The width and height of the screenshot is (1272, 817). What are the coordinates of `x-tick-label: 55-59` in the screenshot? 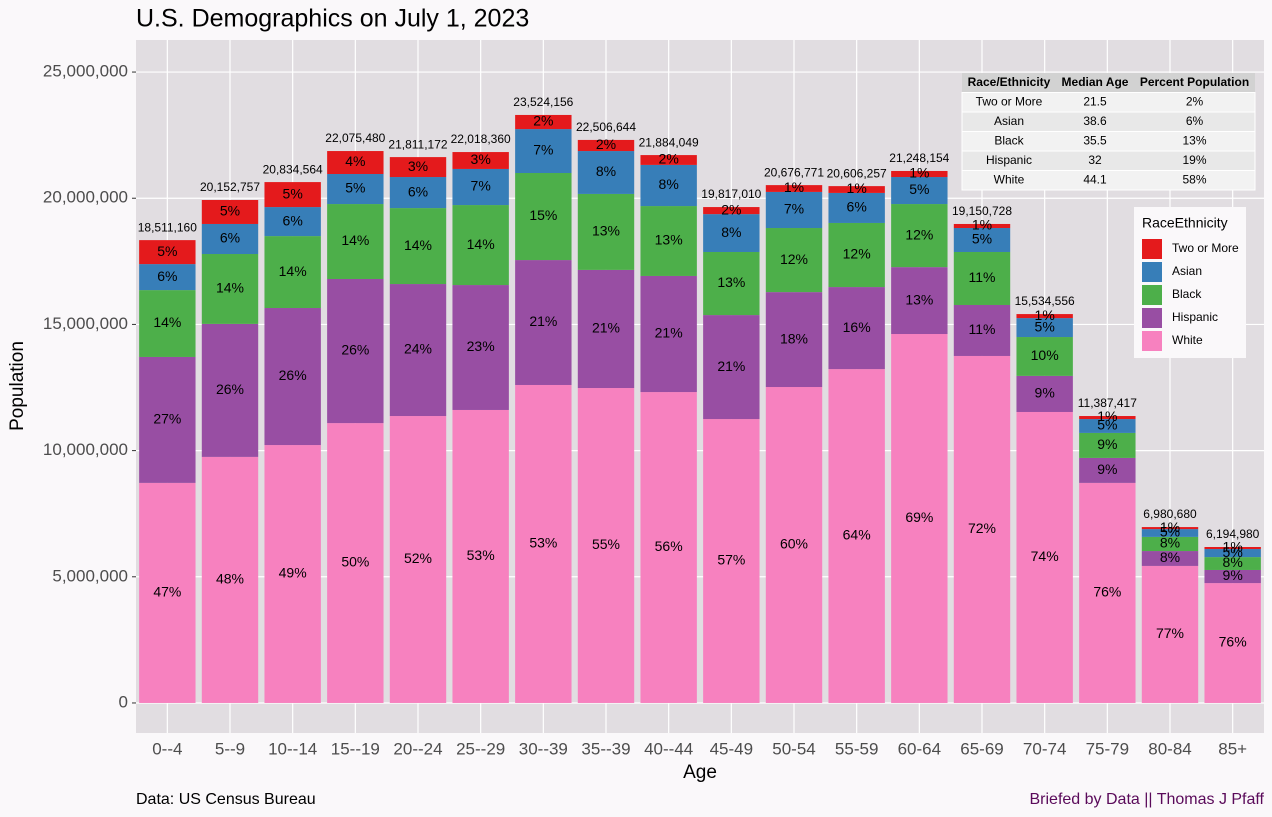 It's located at (856, 748).